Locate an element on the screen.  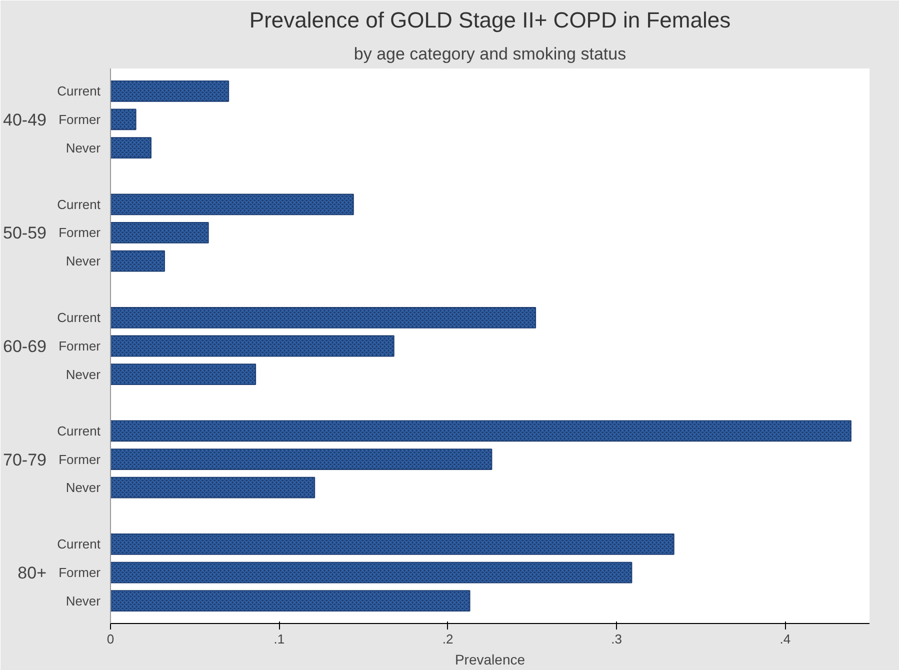
x-tick-label: .1 is located at coordinates (279, 639).